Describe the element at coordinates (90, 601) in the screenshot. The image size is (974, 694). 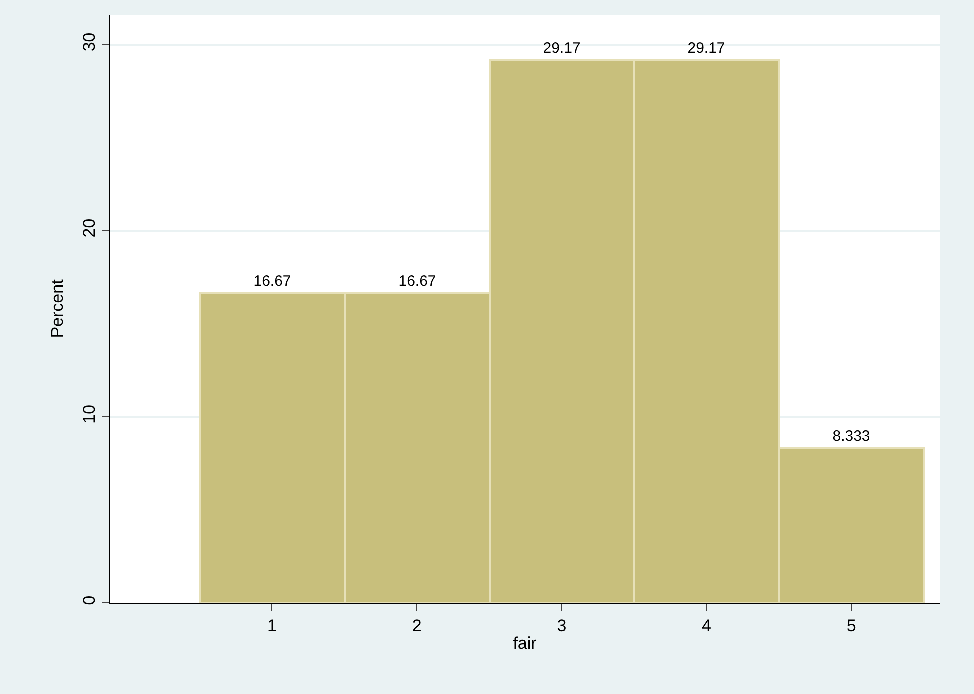
I see `y-tick-label: 0` at that location.